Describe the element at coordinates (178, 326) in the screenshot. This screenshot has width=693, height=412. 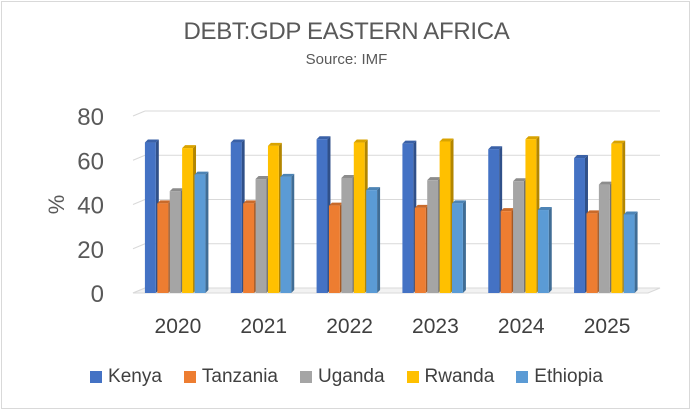
I see `x-tick-label: 2020` at that location.